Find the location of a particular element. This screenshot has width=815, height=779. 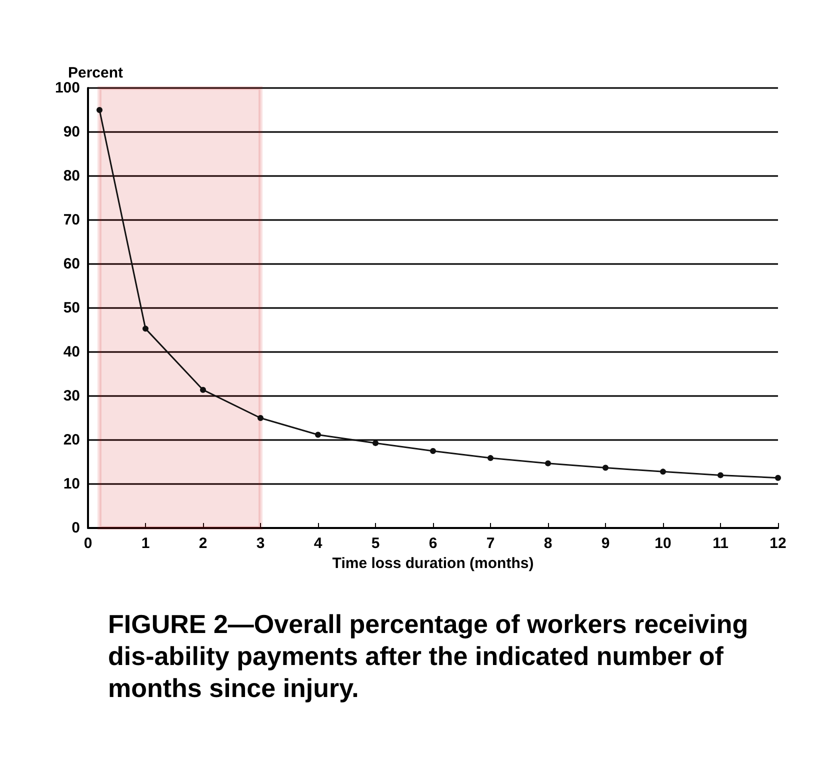

y-tick-label: 50 is located at coordinates (71, 308).